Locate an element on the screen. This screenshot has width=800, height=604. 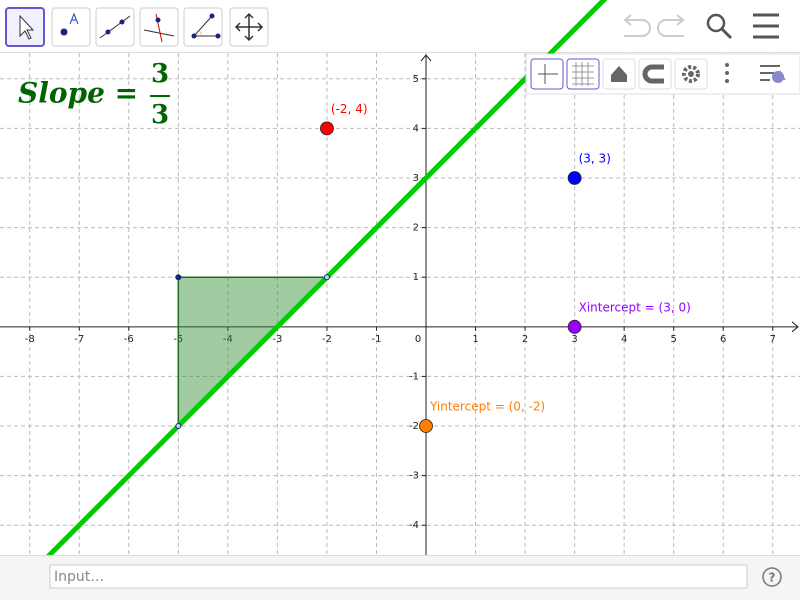
x-tick-label: 0 is located at coordinates (418, 339).